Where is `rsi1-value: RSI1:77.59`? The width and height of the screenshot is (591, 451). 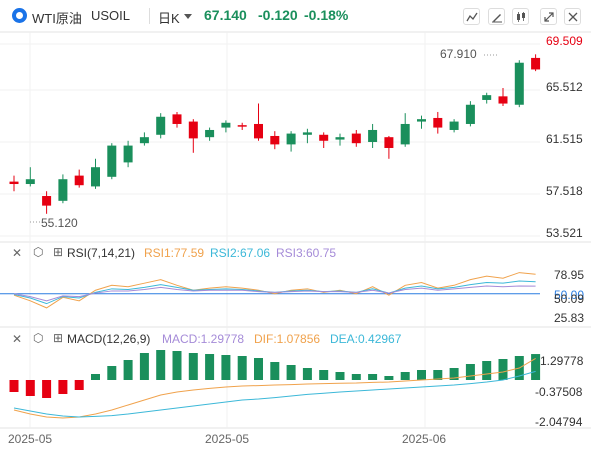 rsi1-value: RSI1:77.59 is located at coordinates (174, 253).